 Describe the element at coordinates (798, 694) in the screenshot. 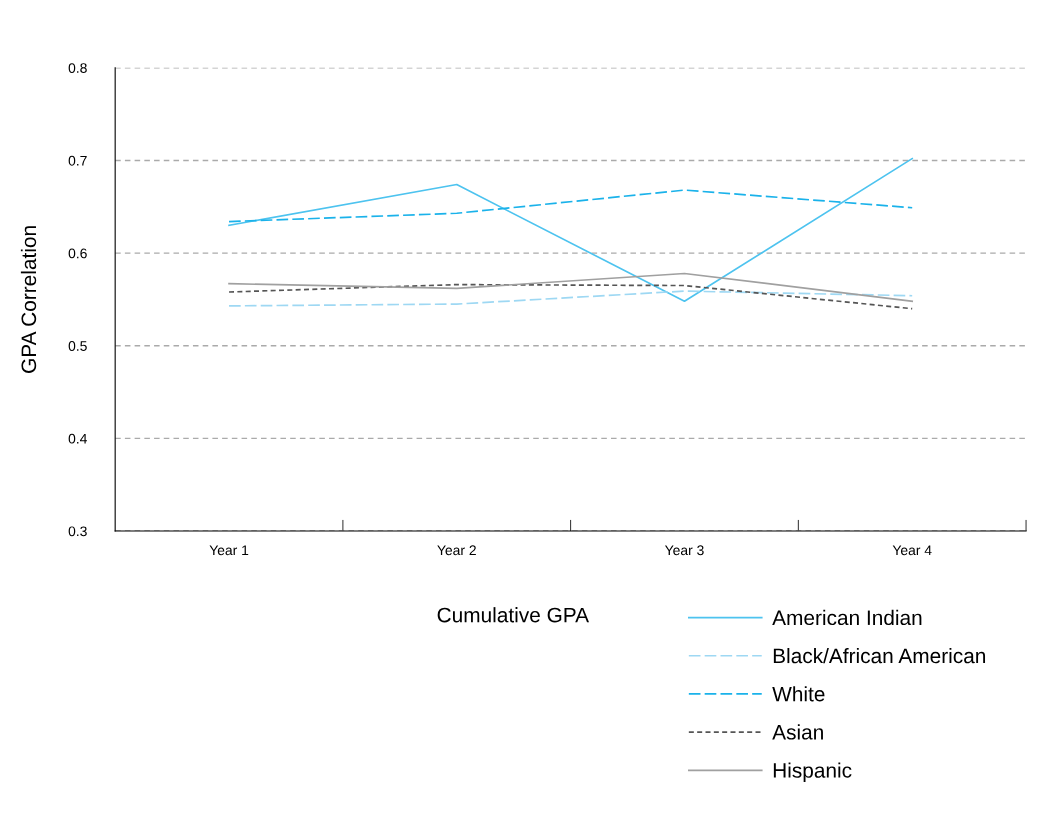

I see `legend-label: White` at that location.